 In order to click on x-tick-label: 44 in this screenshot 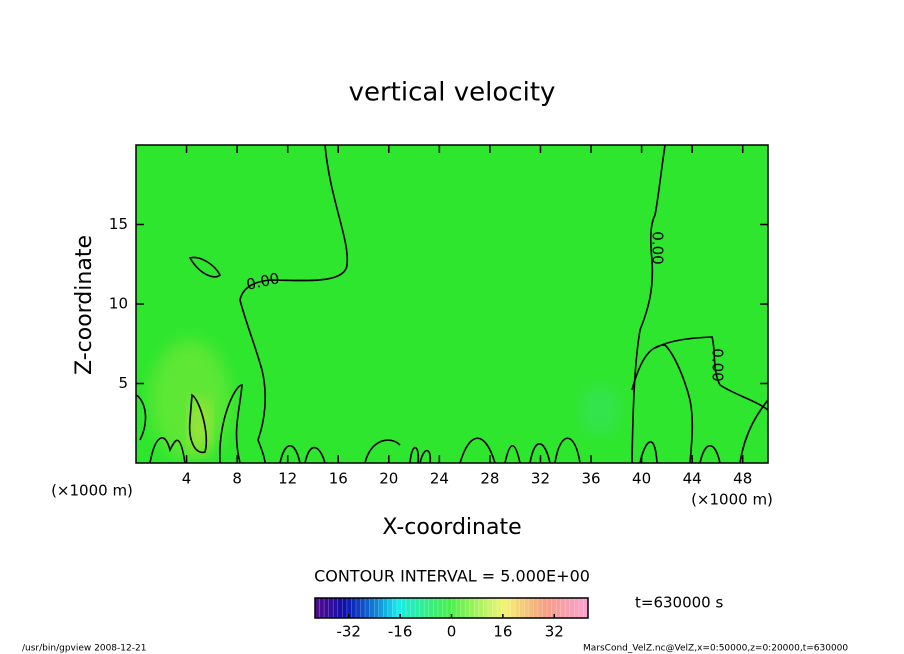, I will do `click(692, 479)`.